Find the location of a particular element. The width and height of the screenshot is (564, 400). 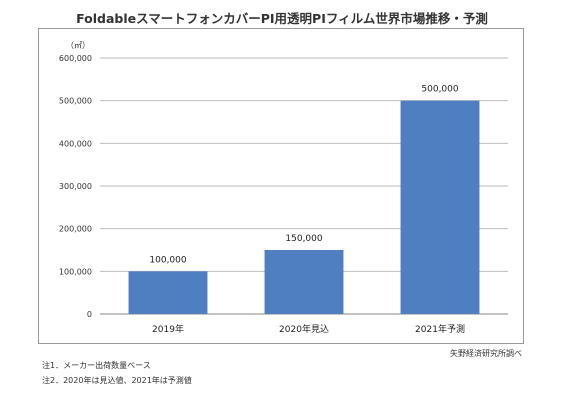

y-tick-label: 100,000 is located at coordinates (75, 271).